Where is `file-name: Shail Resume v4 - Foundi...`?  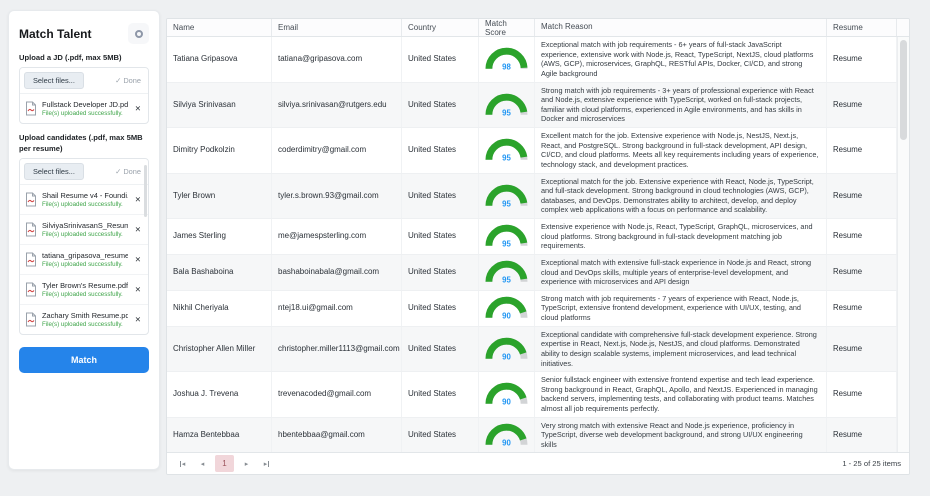
file-name: Shail Resume v4 - Foundi... is located at coordinates (85, 195).